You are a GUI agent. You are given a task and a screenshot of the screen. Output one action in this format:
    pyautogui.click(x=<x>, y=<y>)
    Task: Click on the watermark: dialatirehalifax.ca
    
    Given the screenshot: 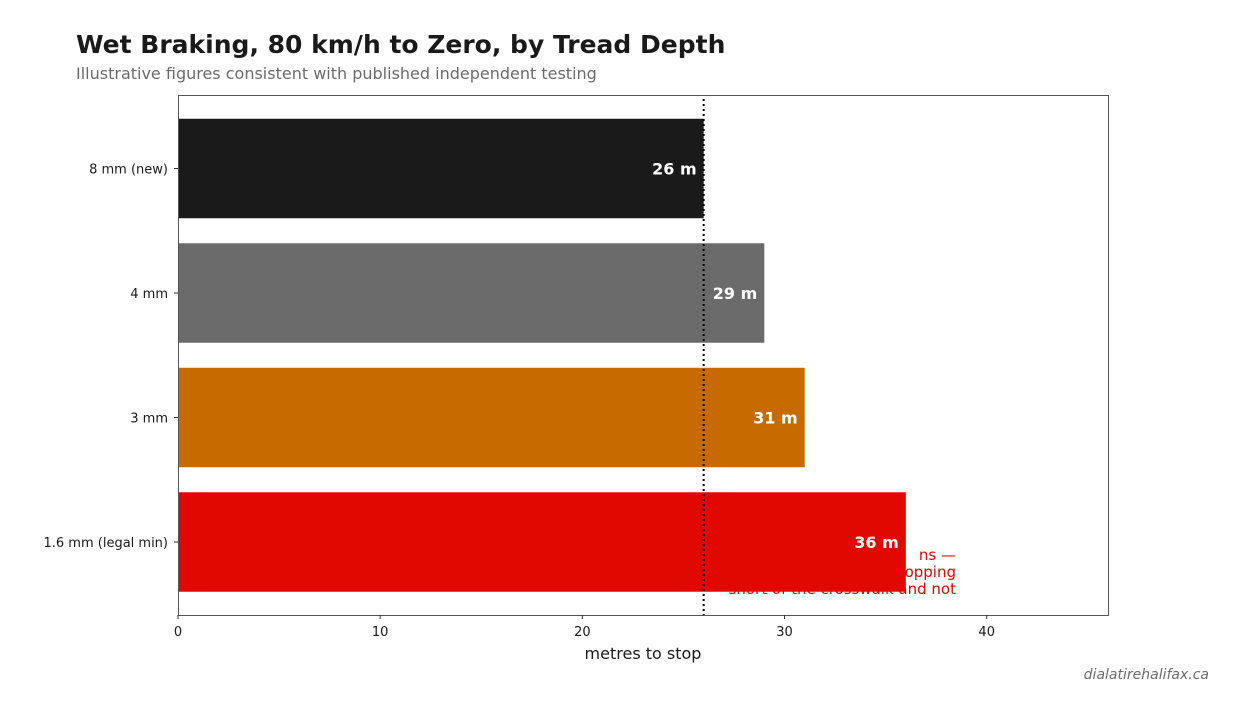 What is the action you would take?
    pyautogui.click(x=1146, y=675)
    